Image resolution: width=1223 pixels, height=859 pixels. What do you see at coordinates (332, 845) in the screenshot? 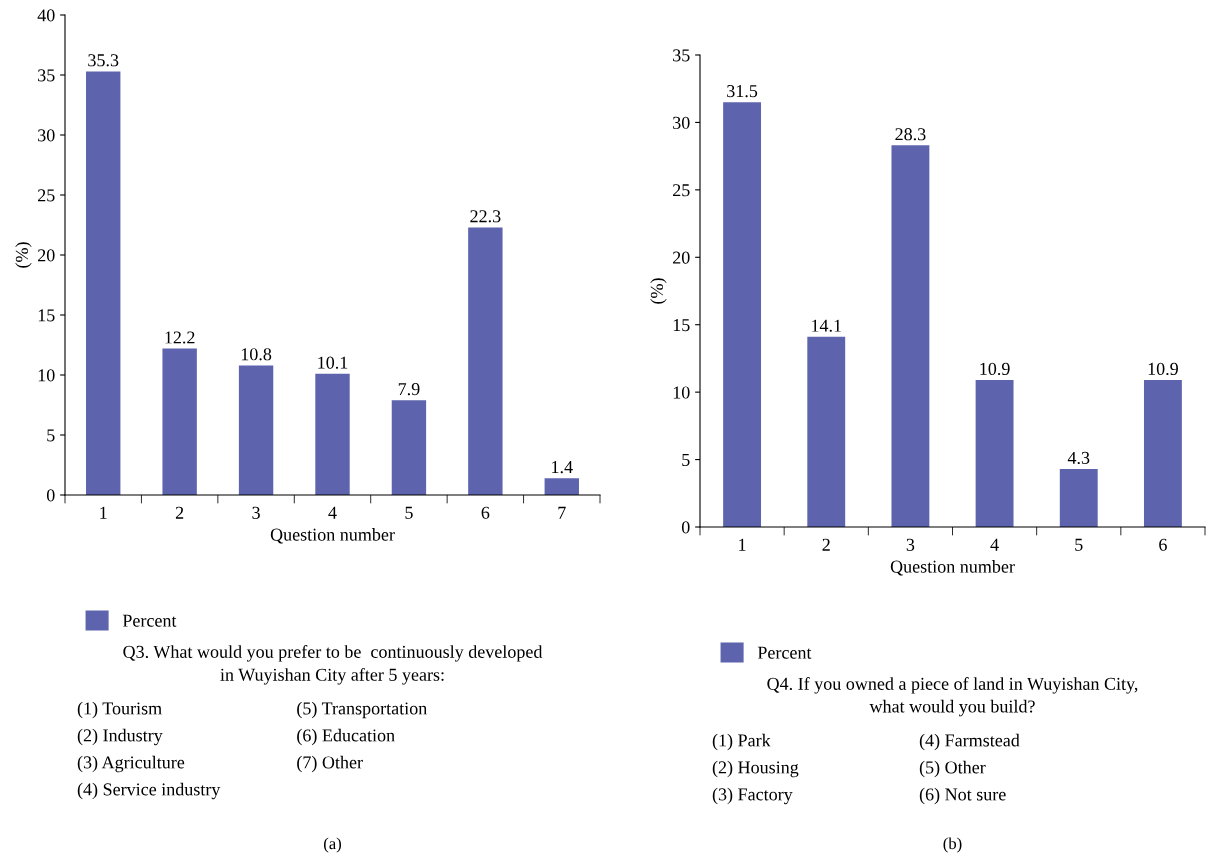
I see `text: (a)` at bounding box center [332, 845].